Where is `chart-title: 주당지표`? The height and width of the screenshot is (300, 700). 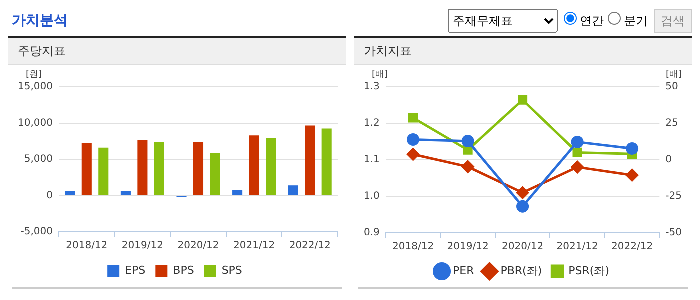
chart-title: 주당지표 is located at coordinates (177, 51).